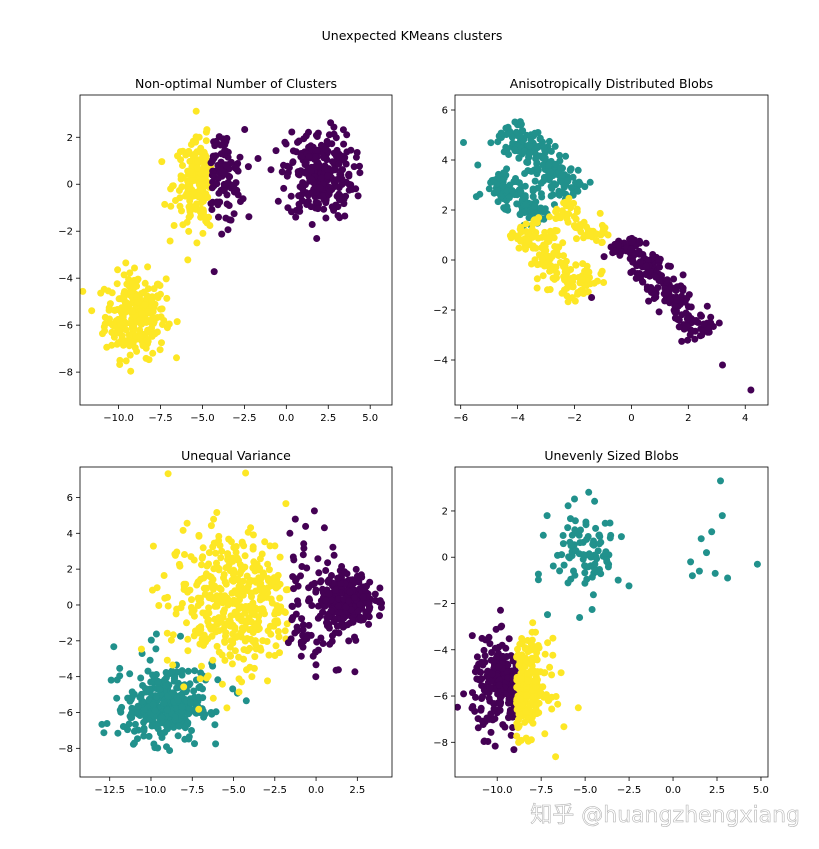 Image resolution: width=819 pixels, height=849 pixels. I want to click on x-tick-label: −2.5, so click(244, 418).